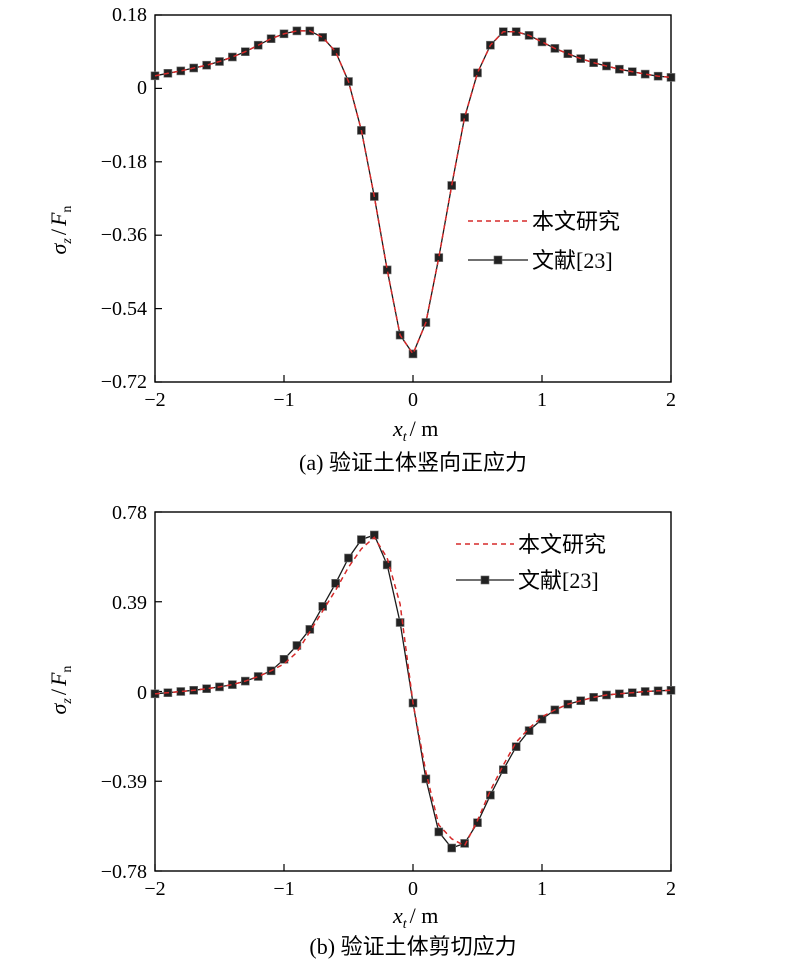 This screenshot has width=800, height=966. I want to click on chart-a-xlabel-unit: / m, so click(424, 428).